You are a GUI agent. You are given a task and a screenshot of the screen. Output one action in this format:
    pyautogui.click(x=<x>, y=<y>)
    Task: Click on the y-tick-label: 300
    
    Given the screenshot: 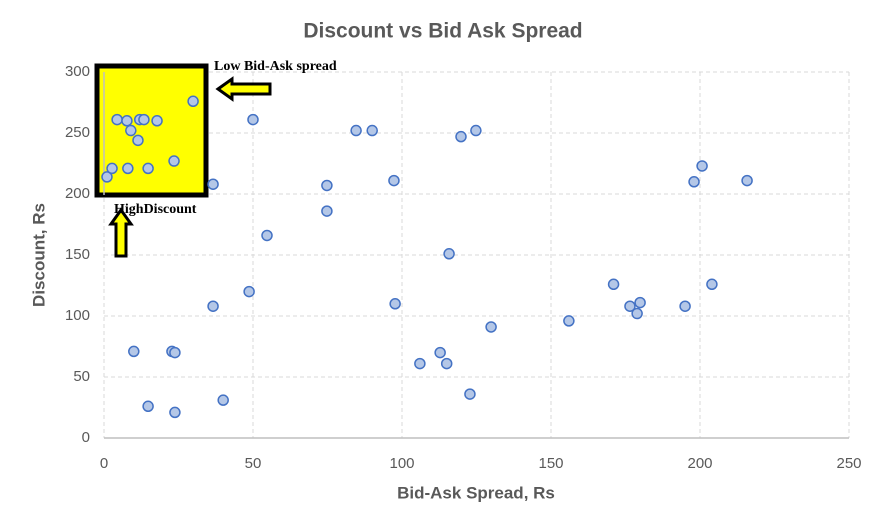 What is the action you would take?
    pyautogui.click(x=77, y=71)
    